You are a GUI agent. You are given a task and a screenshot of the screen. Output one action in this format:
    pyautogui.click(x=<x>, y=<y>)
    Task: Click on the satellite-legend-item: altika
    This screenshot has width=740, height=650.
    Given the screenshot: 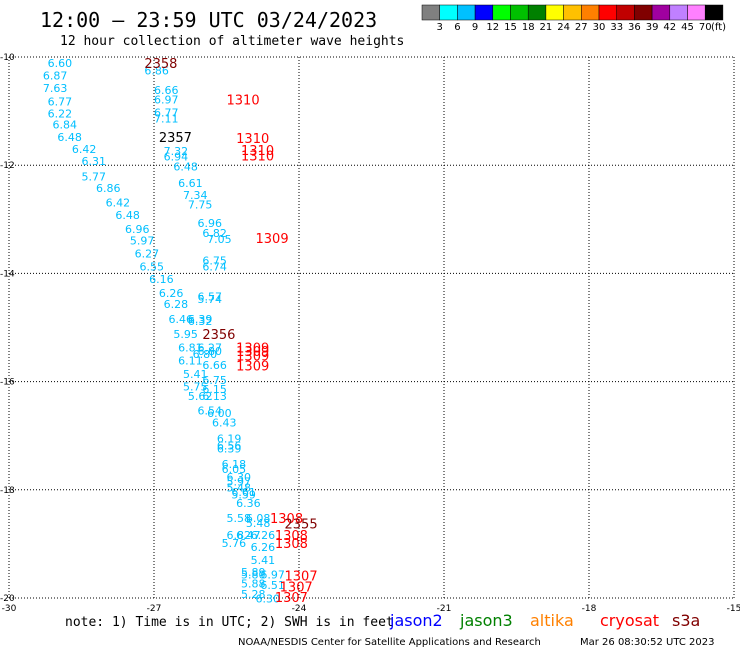 What is the action you would take?
    pyautogui.click(x=552, y=620)
    